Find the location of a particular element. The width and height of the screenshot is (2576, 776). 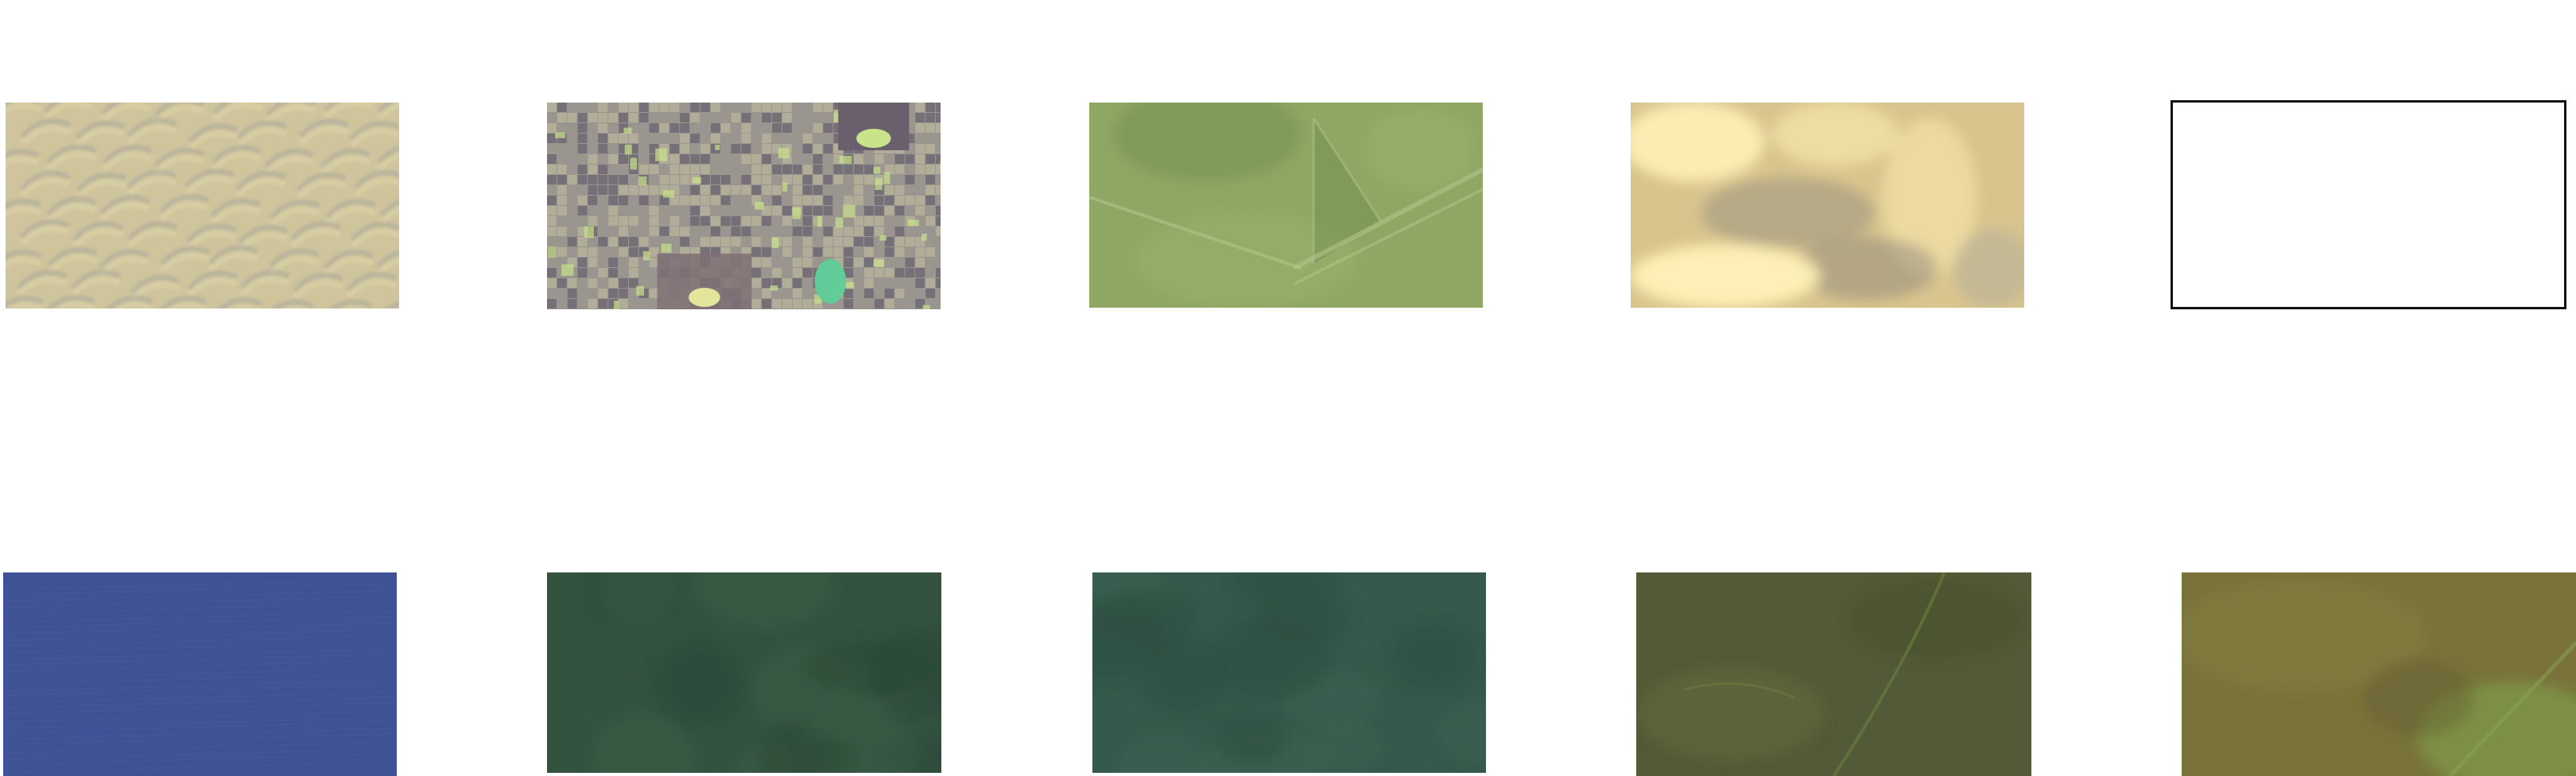

satellite-tile-olive-wetland-image is located at coordinates (1834, 674).